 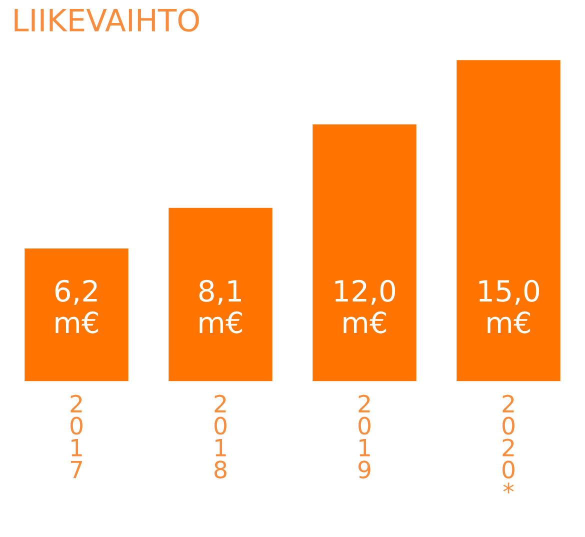 I want to click on data-label: 15,0 m€, so click(x=509, y=307).